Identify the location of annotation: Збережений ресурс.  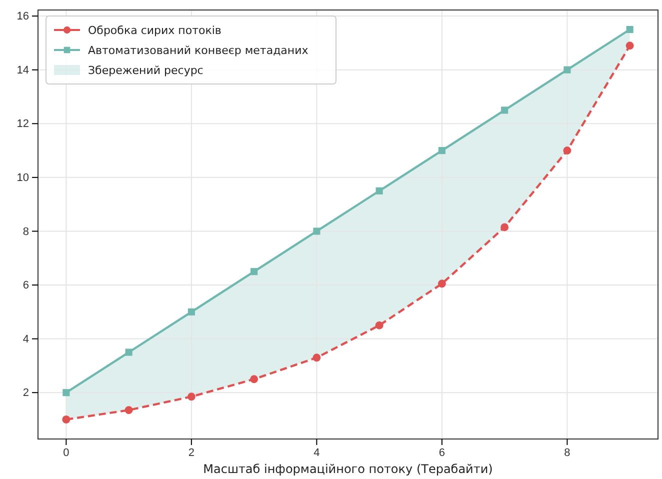
(146, 70).